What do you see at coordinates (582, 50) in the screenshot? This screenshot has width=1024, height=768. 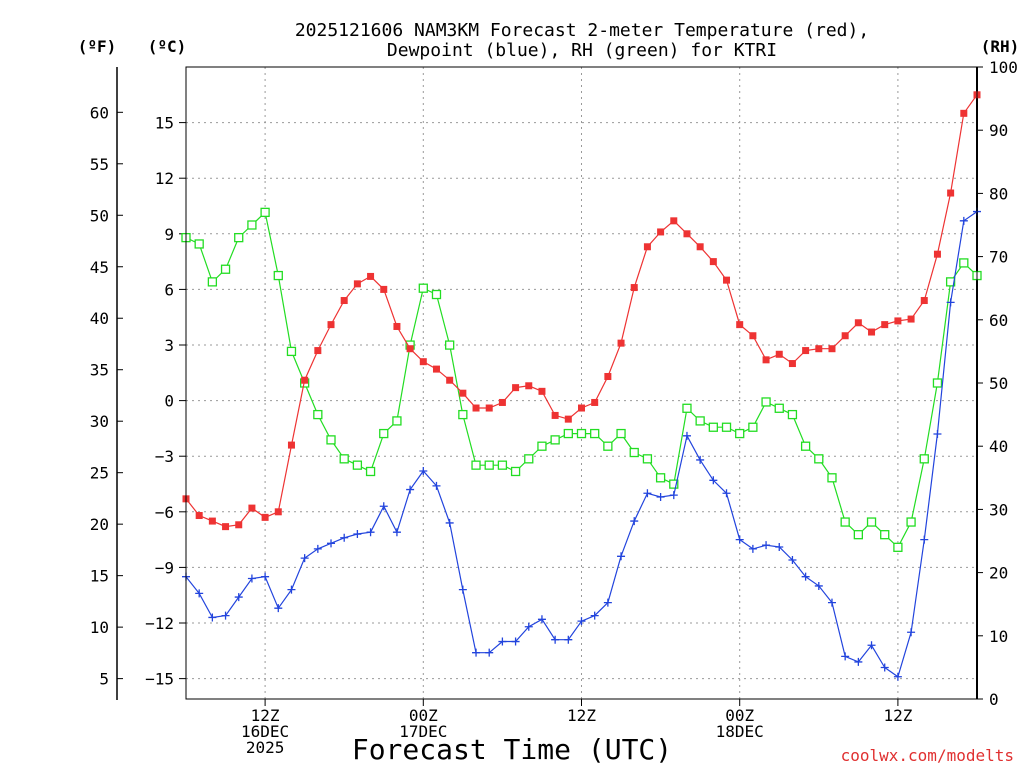 I see `chart-title-line2: Dewpoint (blue), RH (green) for KTRI` at bounding box center [582, 50].